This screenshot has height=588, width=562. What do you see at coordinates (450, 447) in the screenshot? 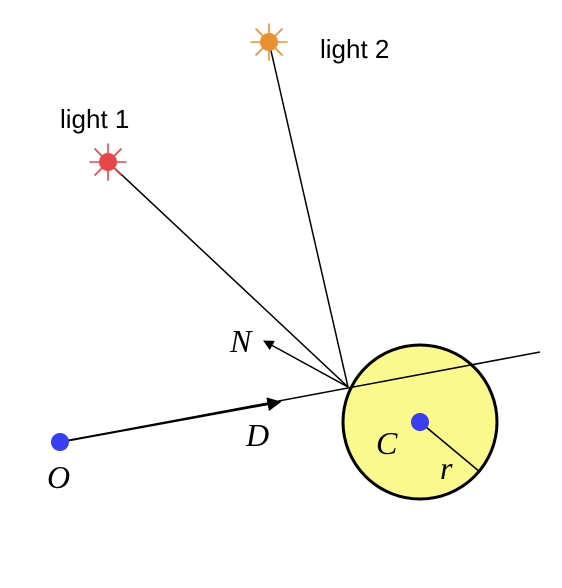
I see `radius-line` at bounding box center [450, 447].